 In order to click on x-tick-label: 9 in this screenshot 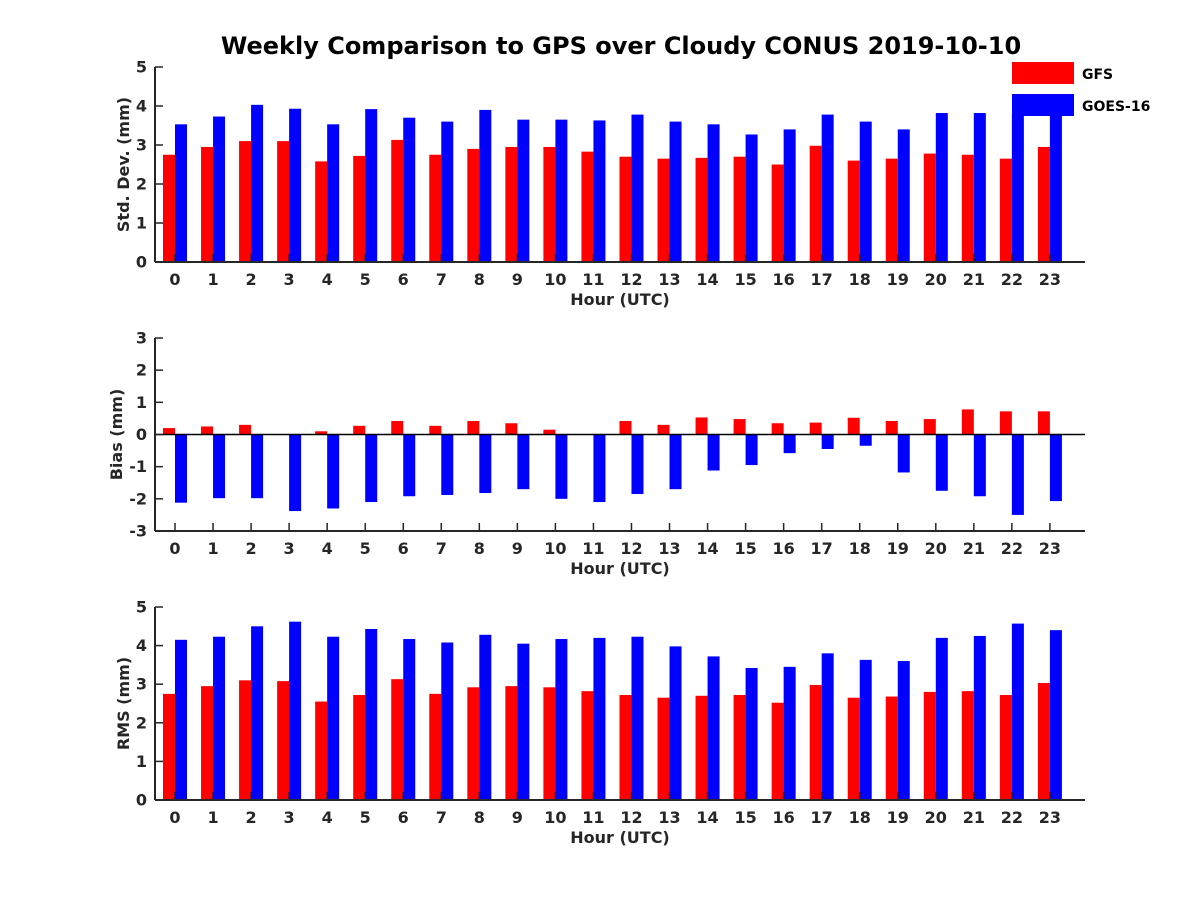, I will do `click(517, 279)`.